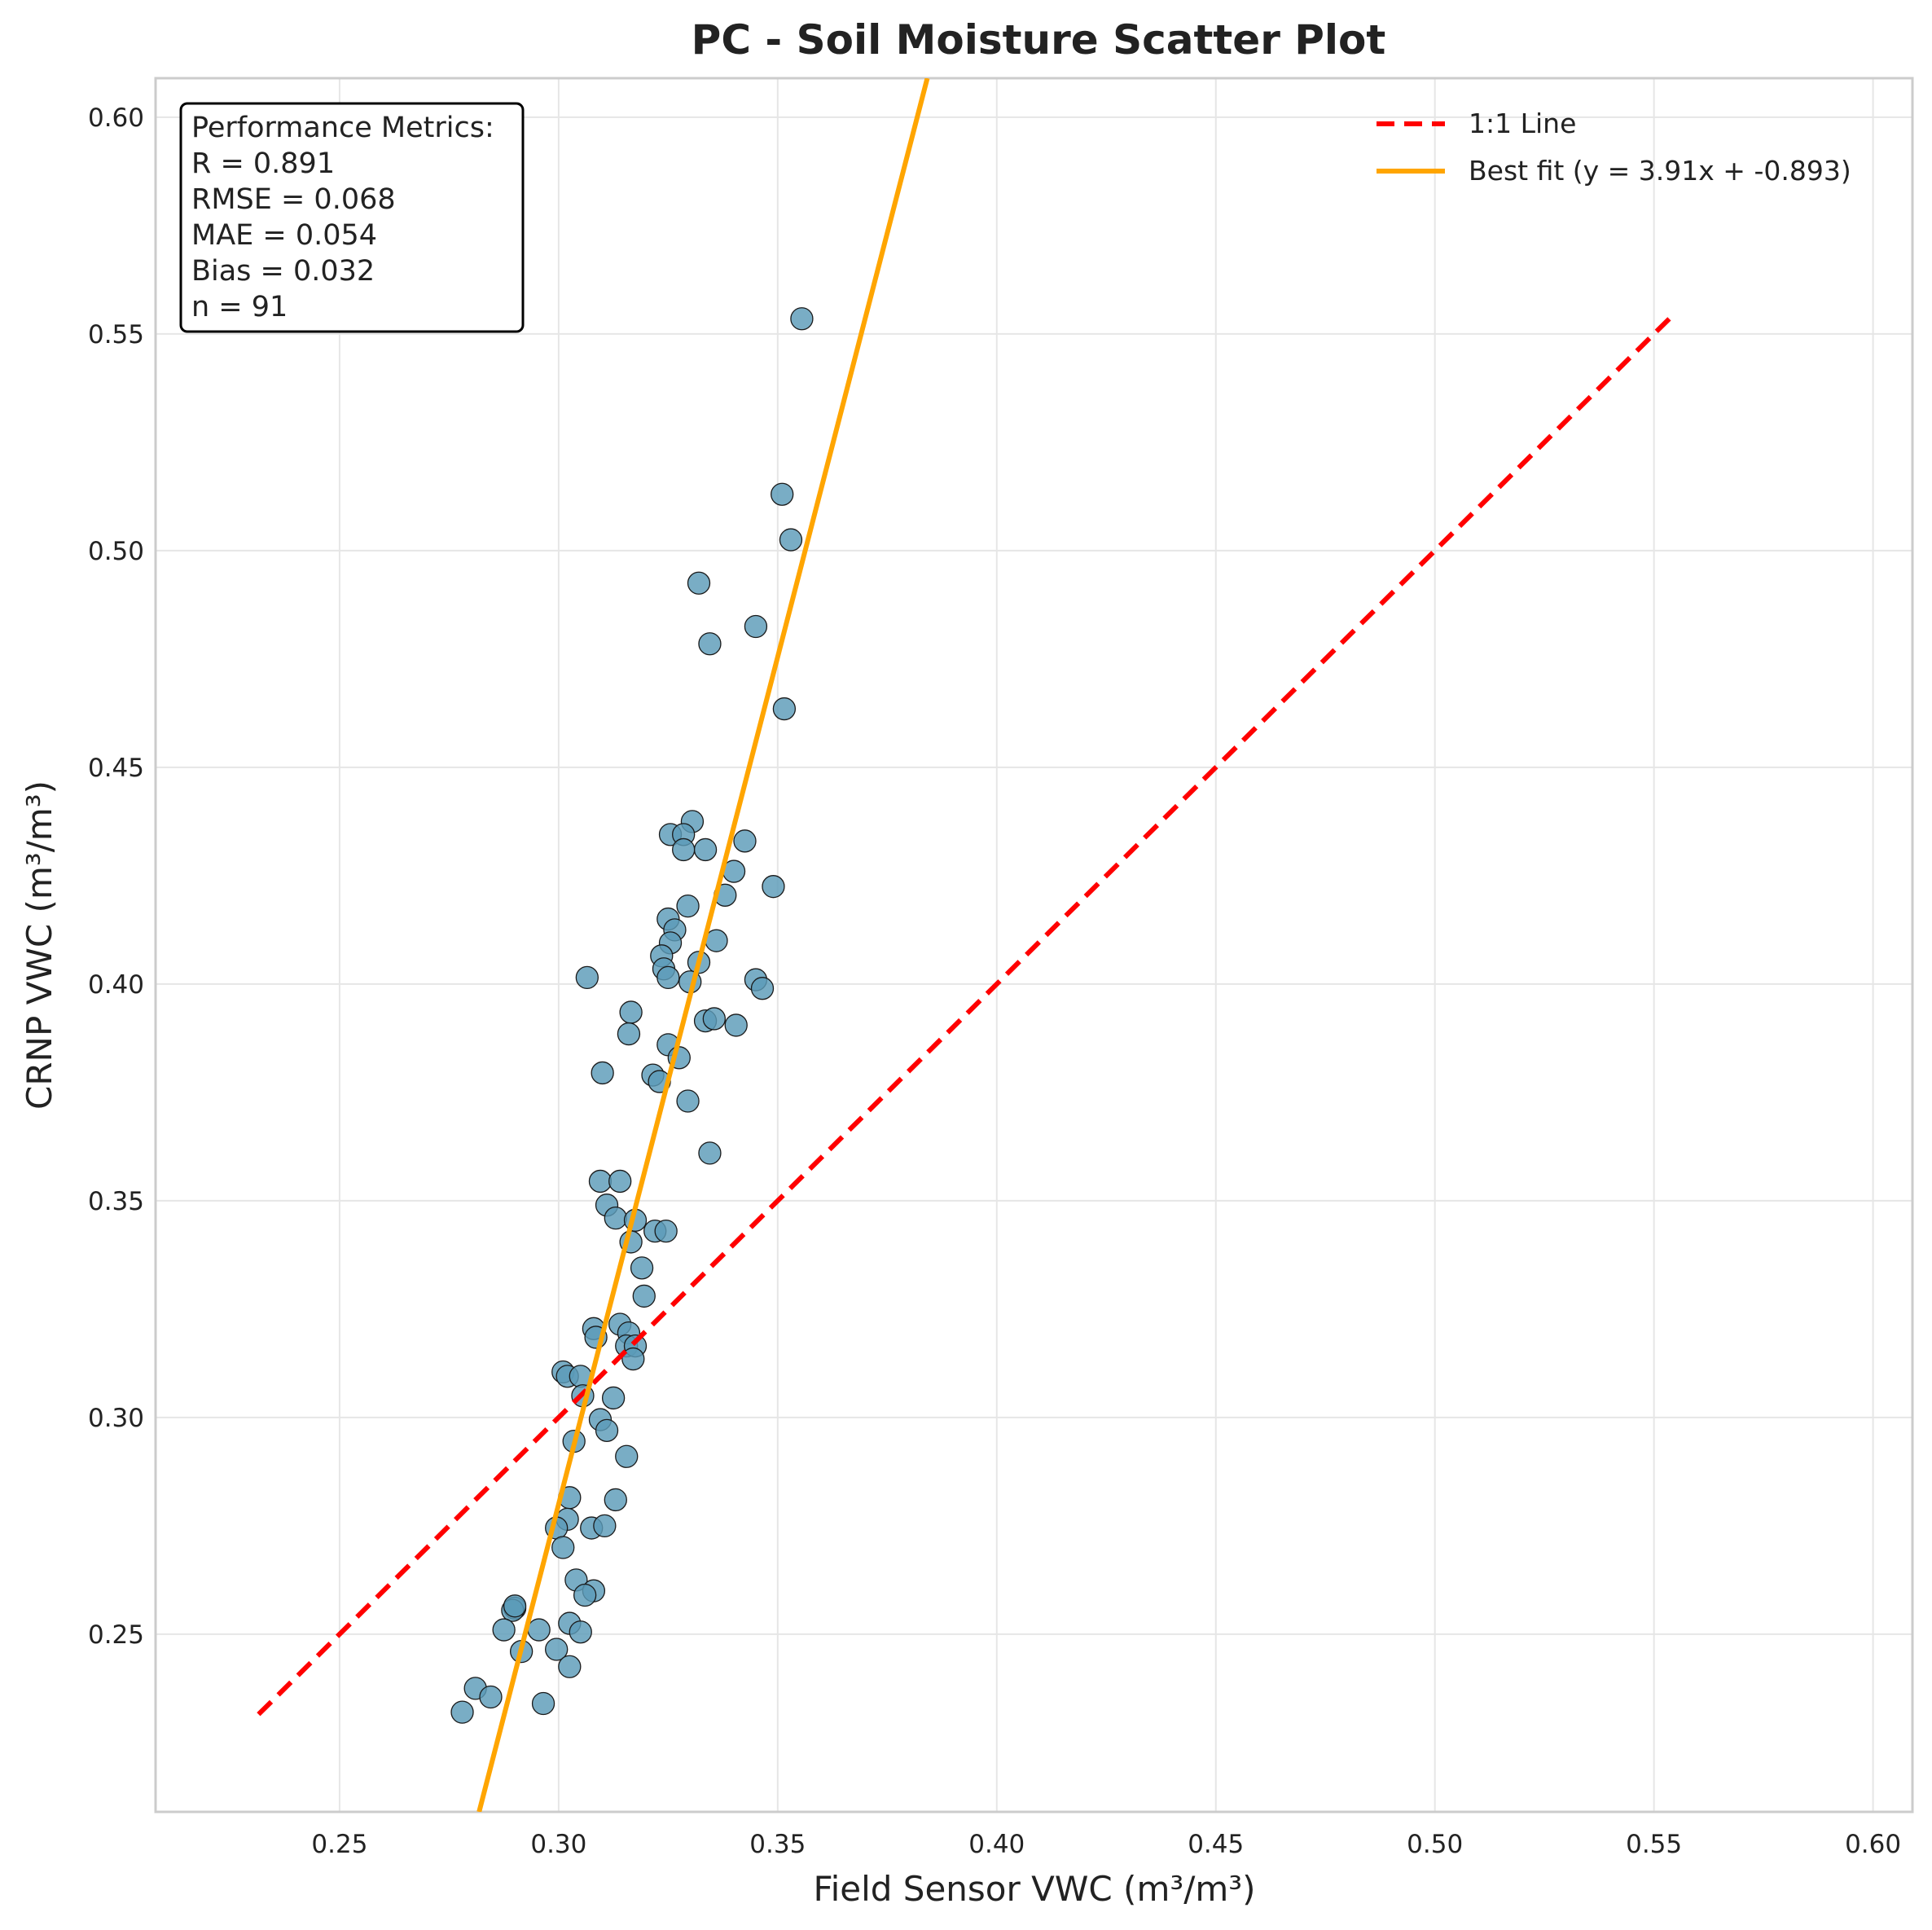 The height and width of the screenshot is (1930, 1932). What do you see at coordinates (558, 1844) in the screenshot?
I see `x-tick-label: 0.30` at bounding box center [558, 1844].